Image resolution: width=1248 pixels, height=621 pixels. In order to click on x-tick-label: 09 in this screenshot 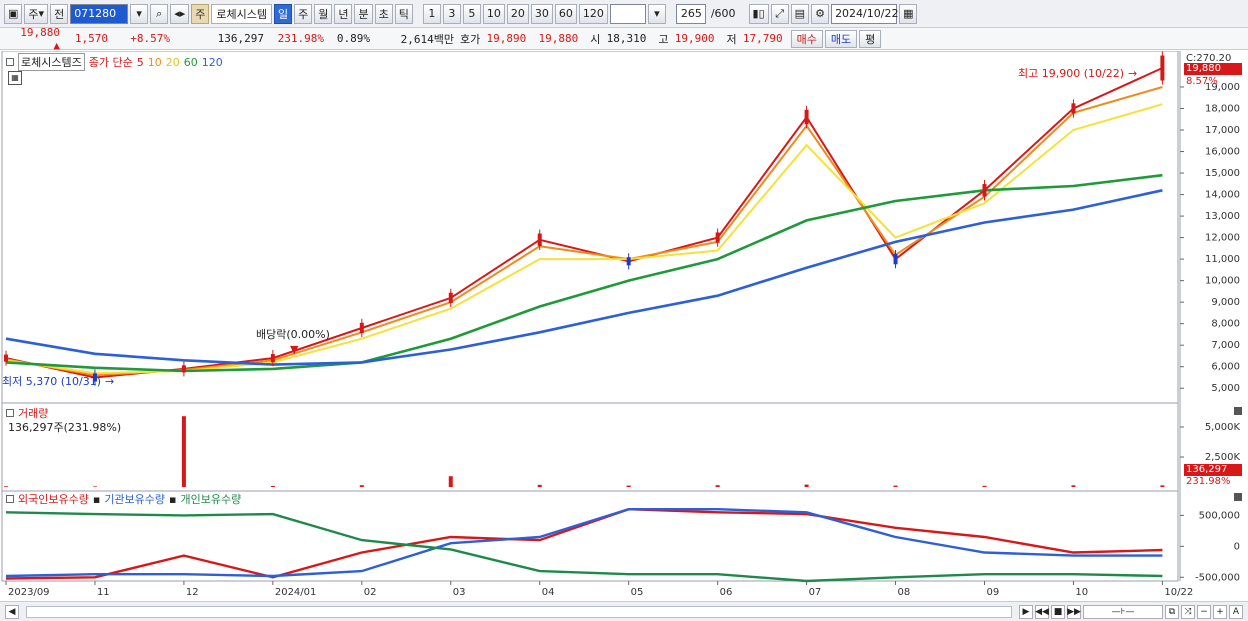, I will do `click(992, 592)`.